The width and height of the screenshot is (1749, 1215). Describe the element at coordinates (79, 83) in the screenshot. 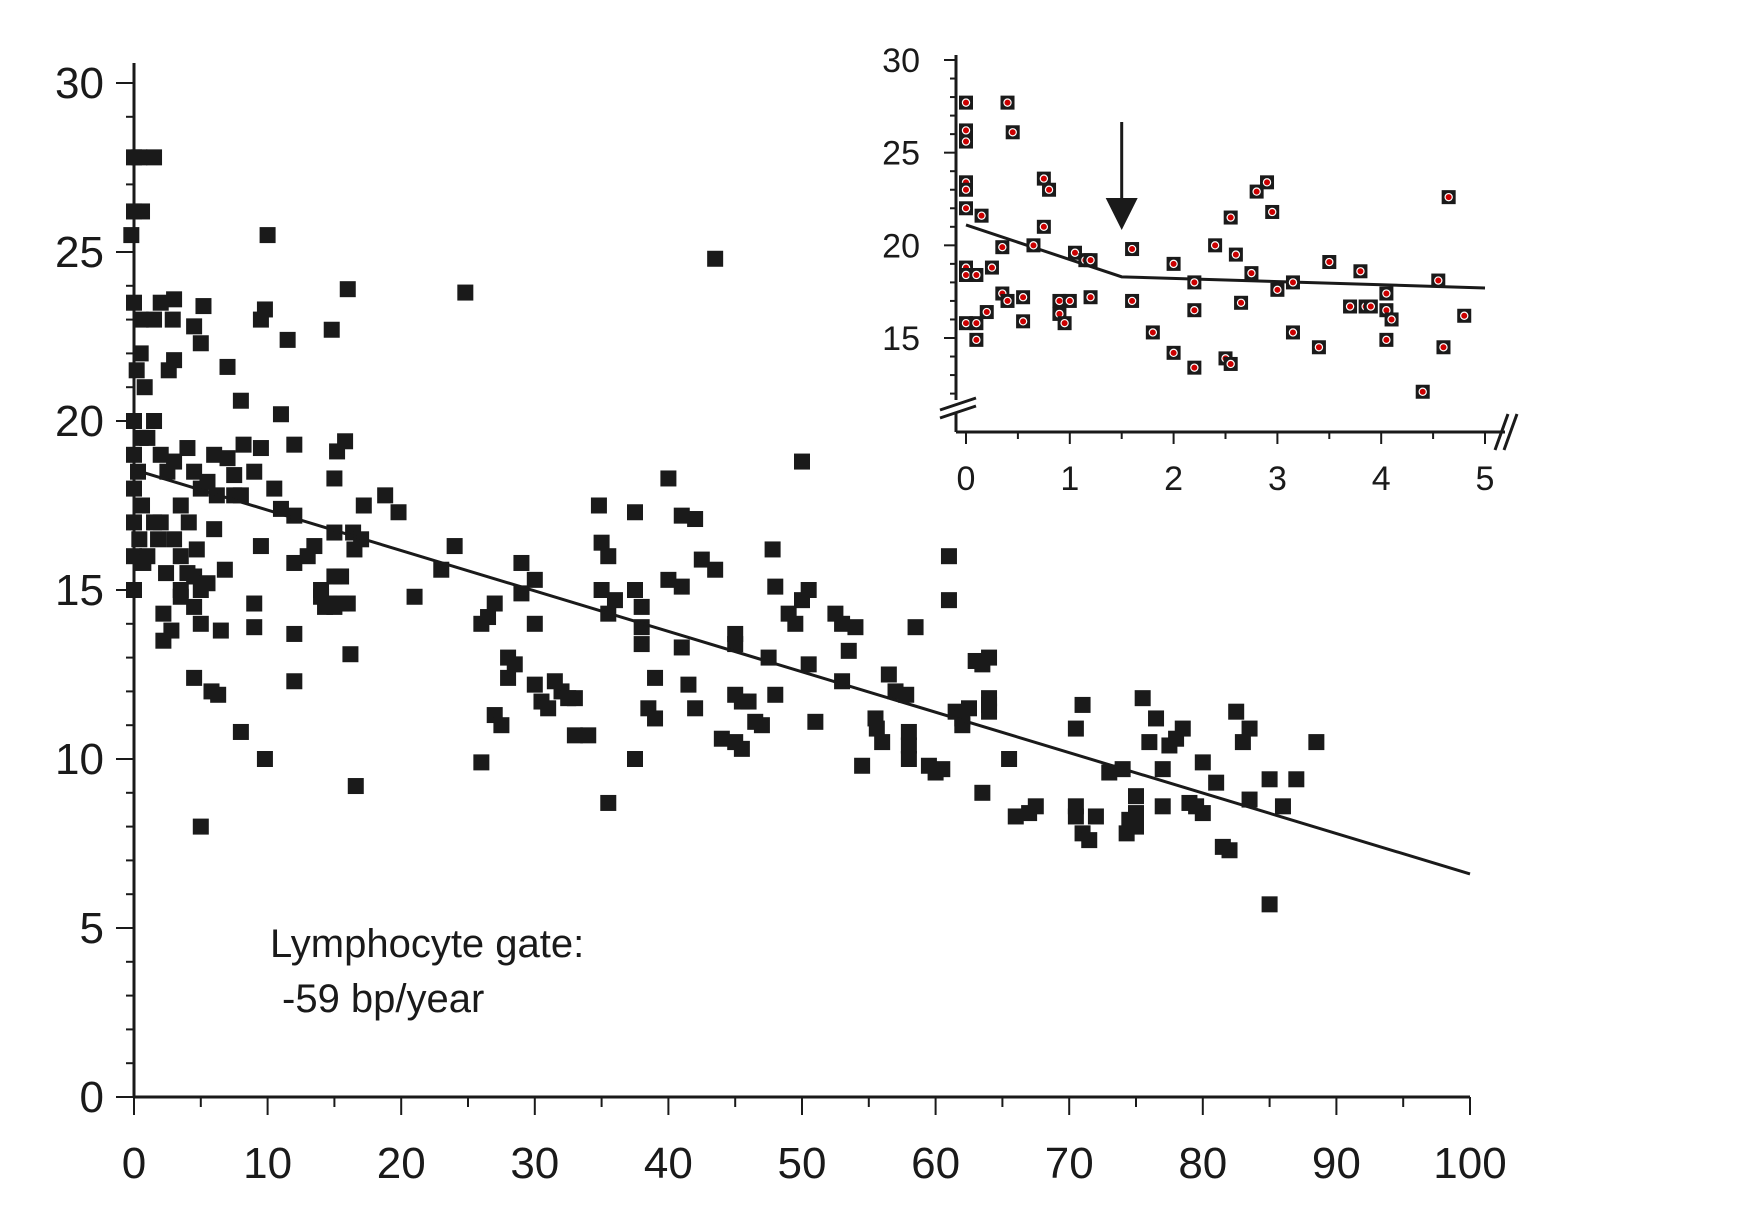

I see `main-y-tick-label: 30` at that location.